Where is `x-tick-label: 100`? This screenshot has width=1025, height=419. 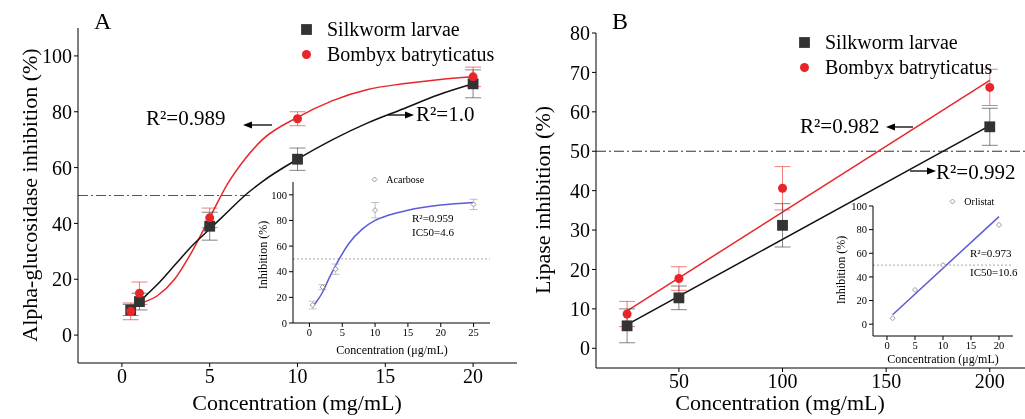 x-tick-label: 100 is located at coordinates (782, 381).